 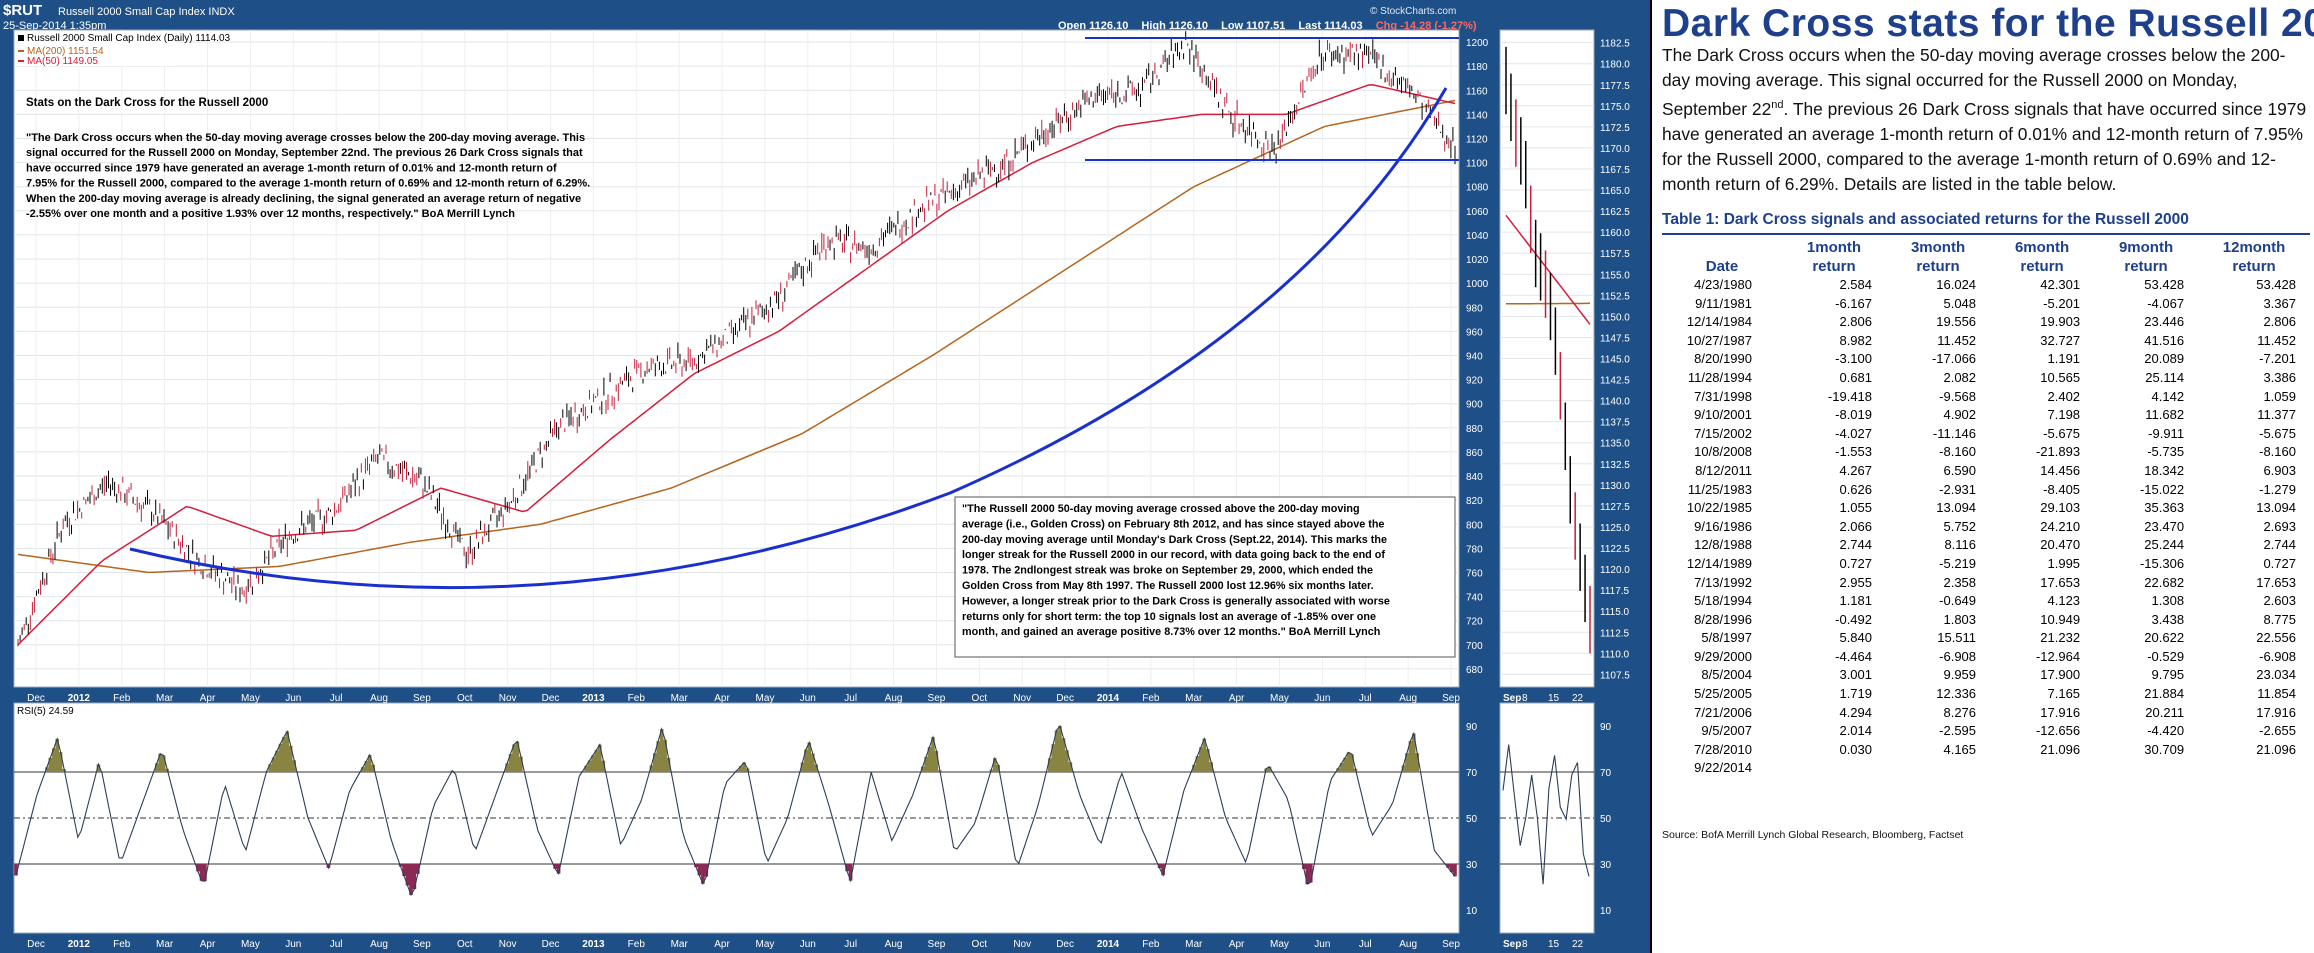 What do you see at coordinates (1986, 341) in the screenshot?
I see `table-row: 10/27/1987 8.982 11.452 32.727 41.516 11.452` at bounding box center [1986, 341].